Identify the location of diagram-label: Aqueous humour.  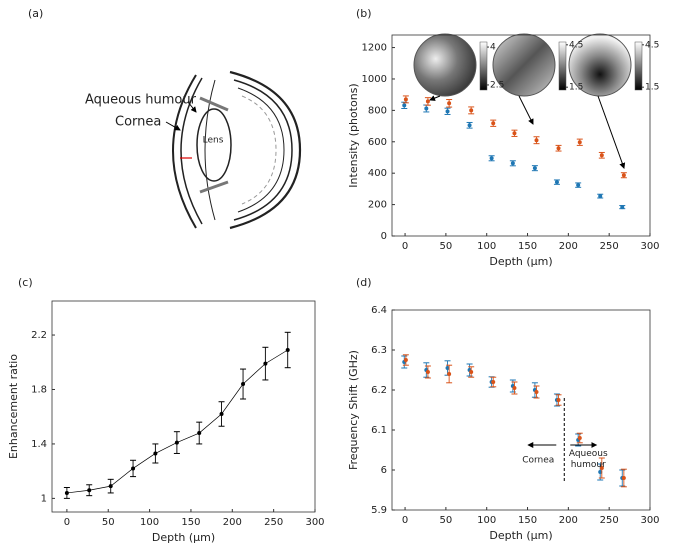
(141, 100).